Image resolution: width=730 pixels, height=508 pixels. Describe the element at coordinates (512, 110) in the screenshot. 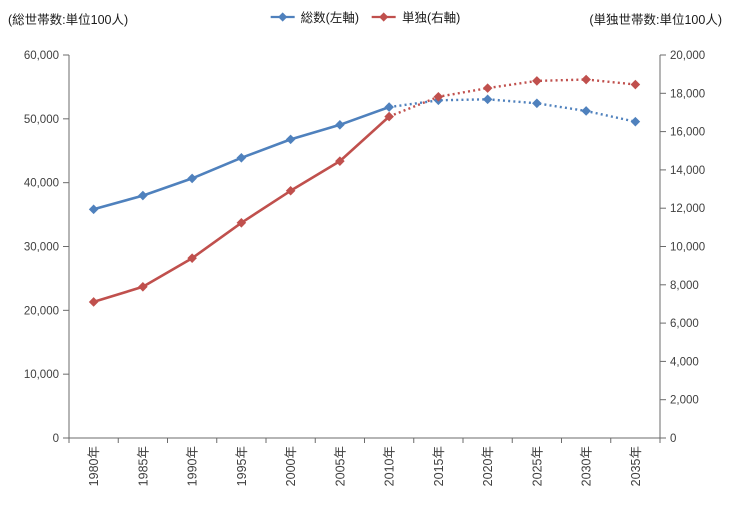

I see `series-total-dotted-line` at that location.